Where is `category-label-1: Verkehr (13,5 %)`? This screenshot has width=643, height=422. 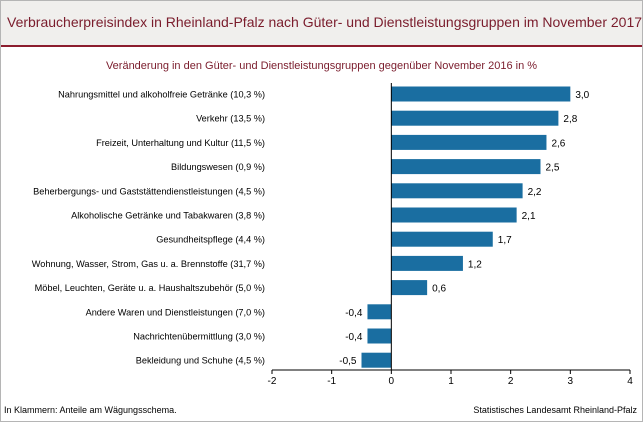 category-label-1: Verkehr (13,5 %) is located at coordinates (230, 119).